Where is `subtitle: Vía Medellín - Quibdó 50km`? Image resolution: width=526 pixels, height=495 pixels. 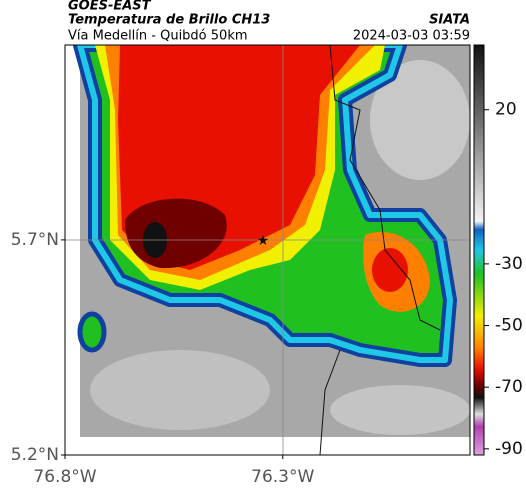 subtitle: Vía Medellín - Quibdó 50km is located at coordinates (158, 36).